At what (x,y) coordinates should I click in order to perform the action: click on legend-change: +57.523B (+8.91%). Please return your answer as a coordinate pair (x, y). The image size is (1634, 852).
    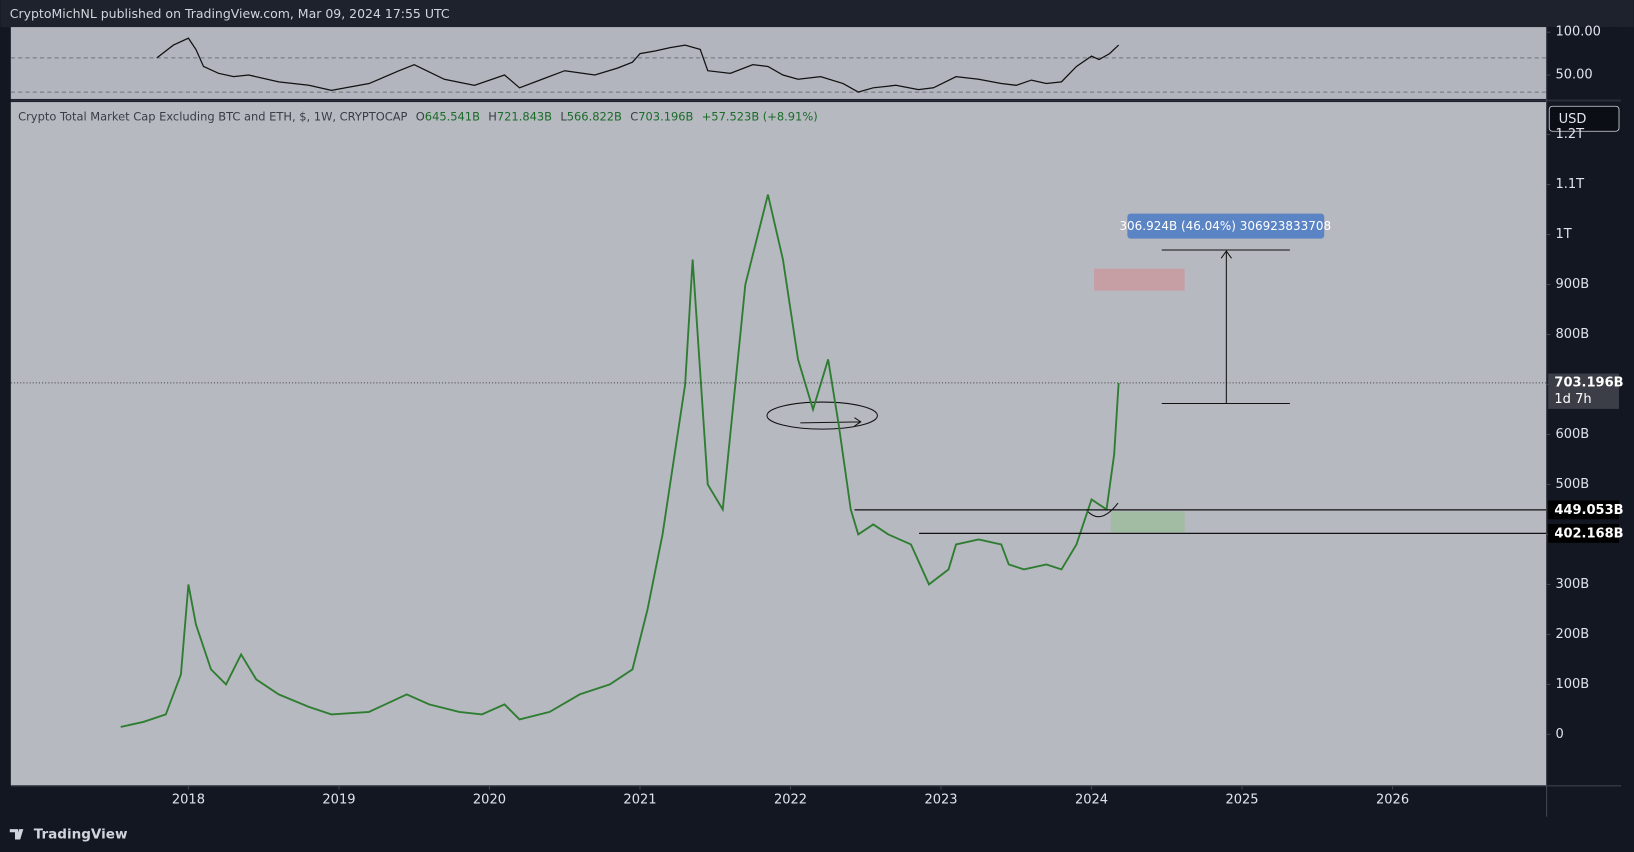
    Looking at the image, I should click on (760, 116).